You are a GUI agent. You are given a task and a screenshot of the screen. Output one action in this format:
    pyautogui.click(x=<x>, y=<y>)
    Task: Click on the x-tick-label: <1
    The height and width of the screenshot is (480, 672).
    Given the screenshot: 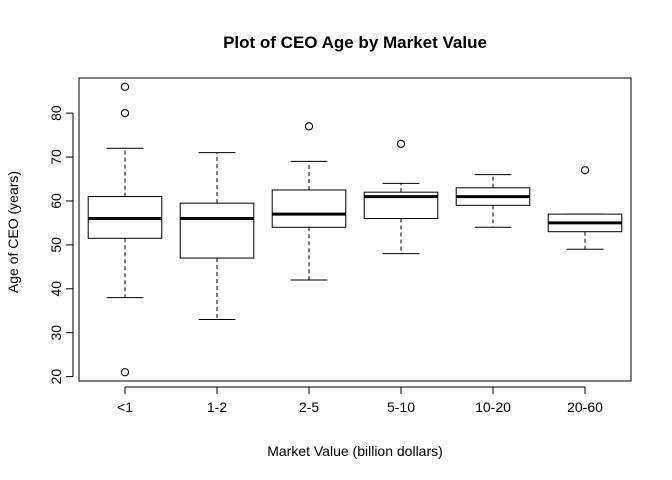 What is the action you would take?
    pyautogui.click(x=125, y=407)
    